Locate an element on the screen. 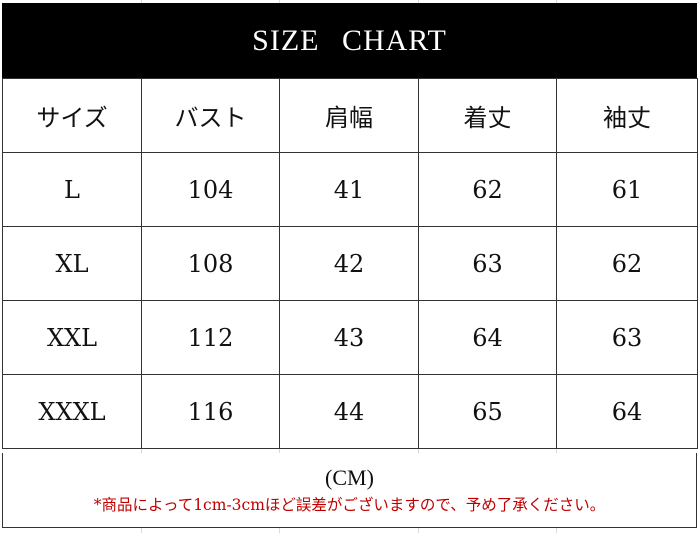 This screenshot has width=700, height=533. cell-sleeve: 61 is located at coordinates (627, 189).